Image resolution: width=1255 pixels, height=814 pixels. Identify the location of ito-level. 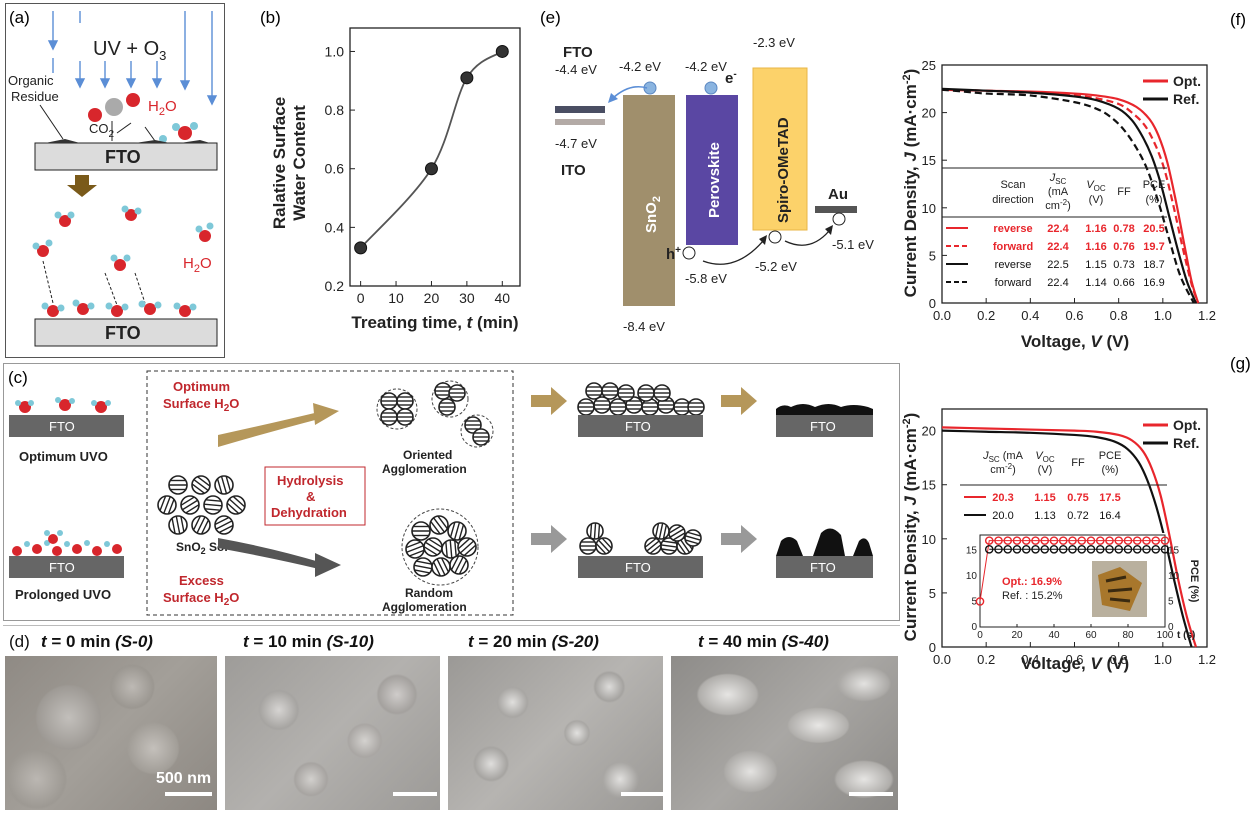
(580, 122).